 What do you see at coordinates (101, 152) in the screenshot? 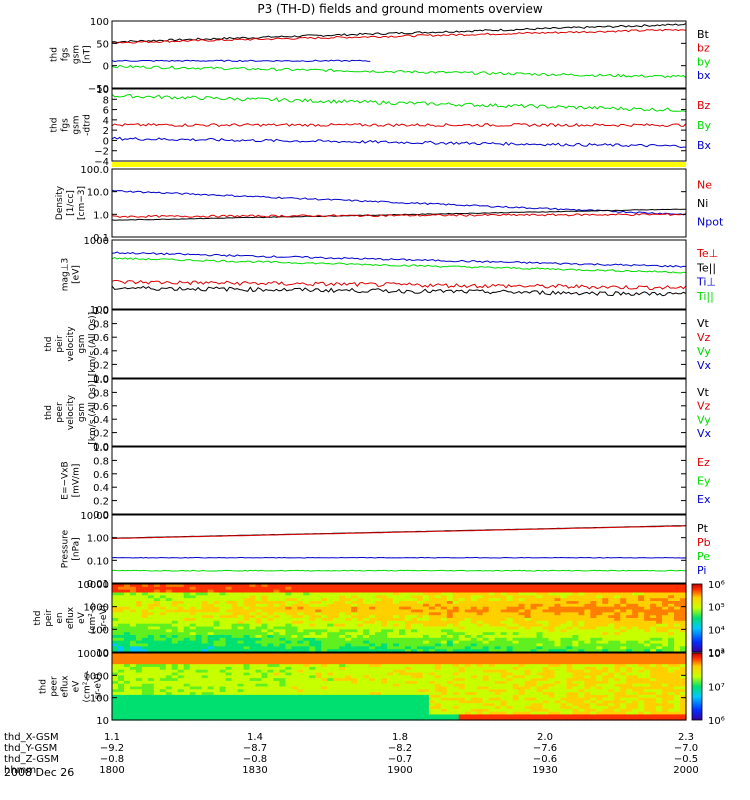
I see `y-tick-label: −2` at bounding box center [101, 152].